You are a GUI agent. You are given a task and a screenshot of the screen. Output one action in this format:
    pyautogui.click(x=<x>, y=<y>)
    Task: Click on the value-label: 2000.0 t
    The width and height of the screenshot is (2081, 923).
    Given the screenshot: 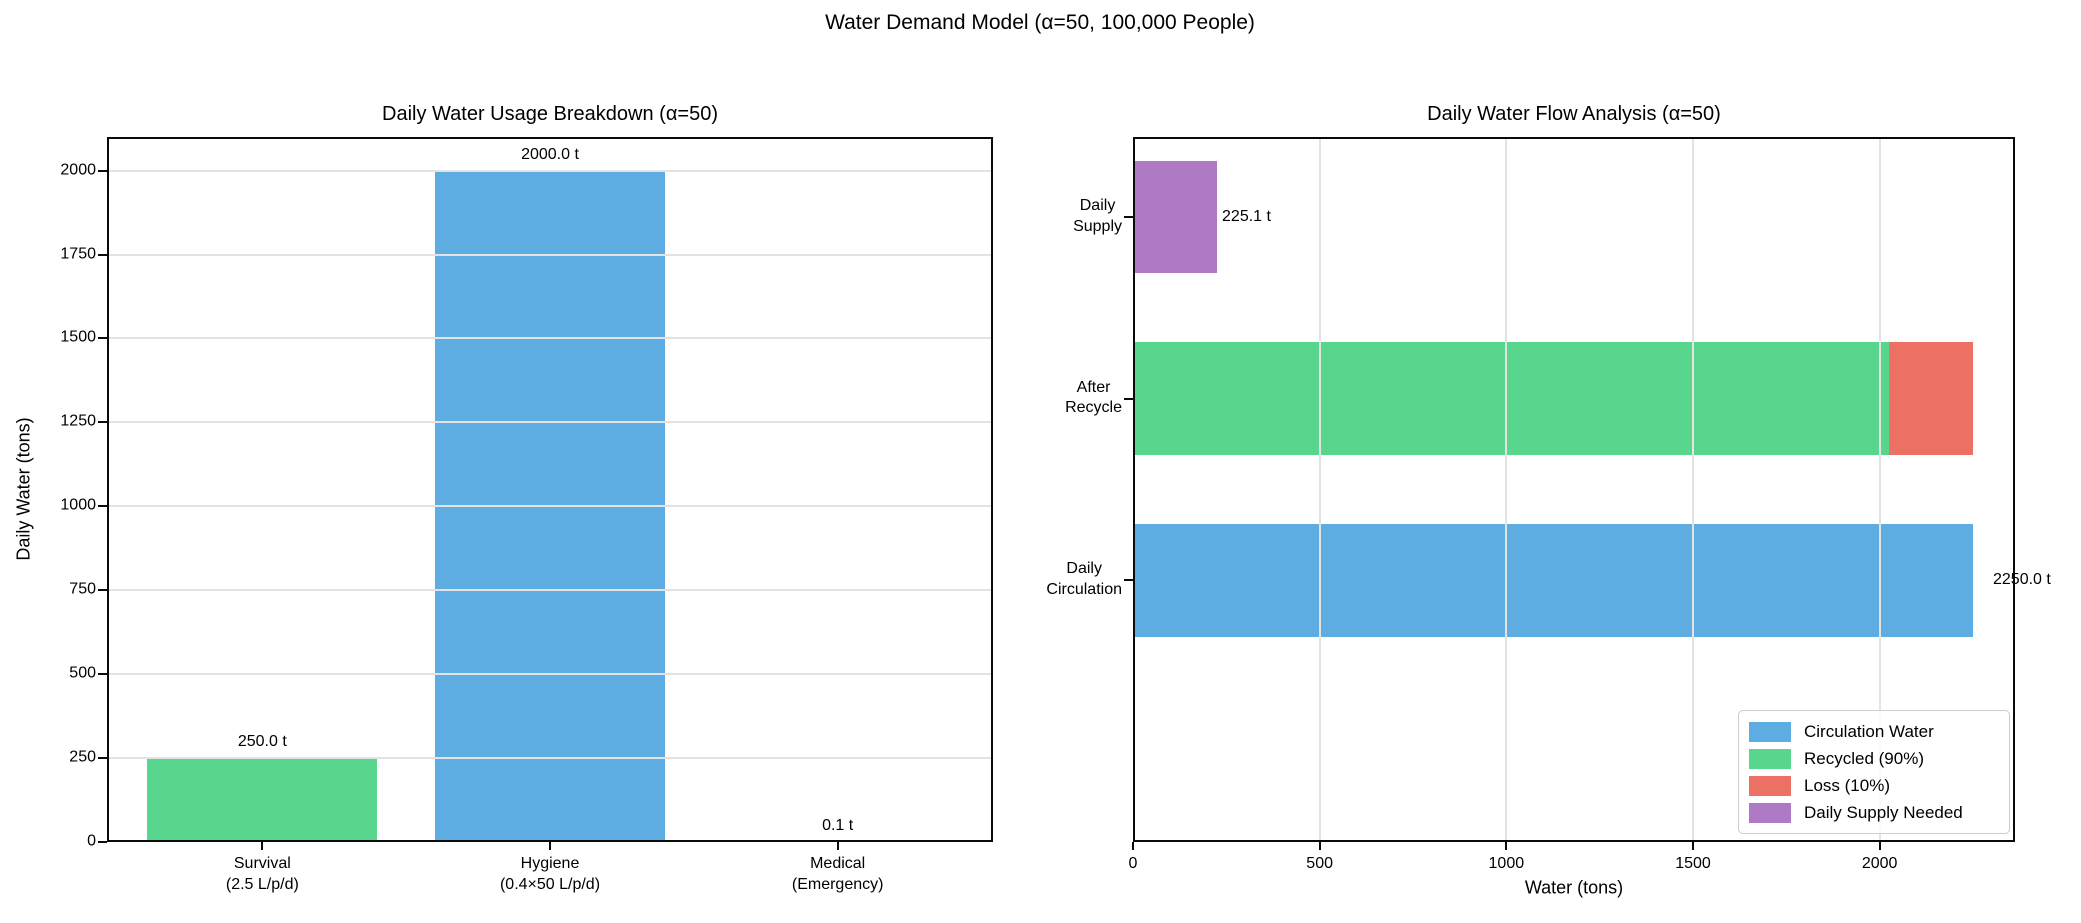 What is the action you would take?
    pyautogui.click(x=550, y=154)
    